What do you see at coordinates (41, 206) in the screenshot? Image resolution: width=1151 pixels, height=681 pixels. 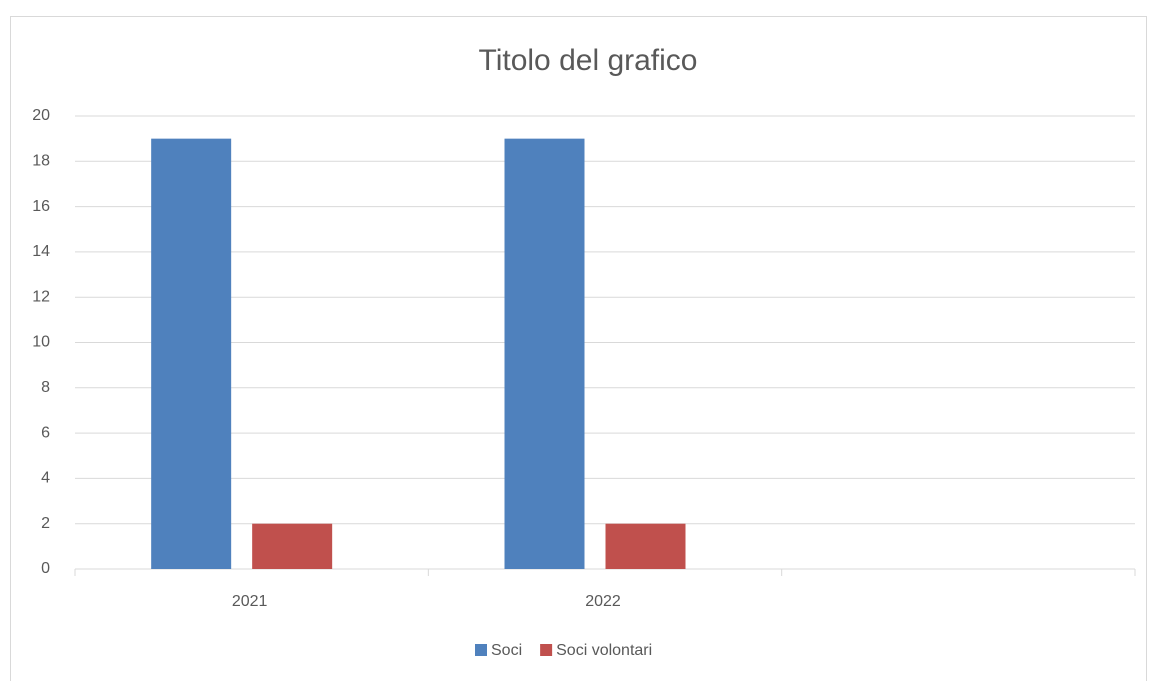 I see `y-tick-label: 16` at bounding box center [41, 206].